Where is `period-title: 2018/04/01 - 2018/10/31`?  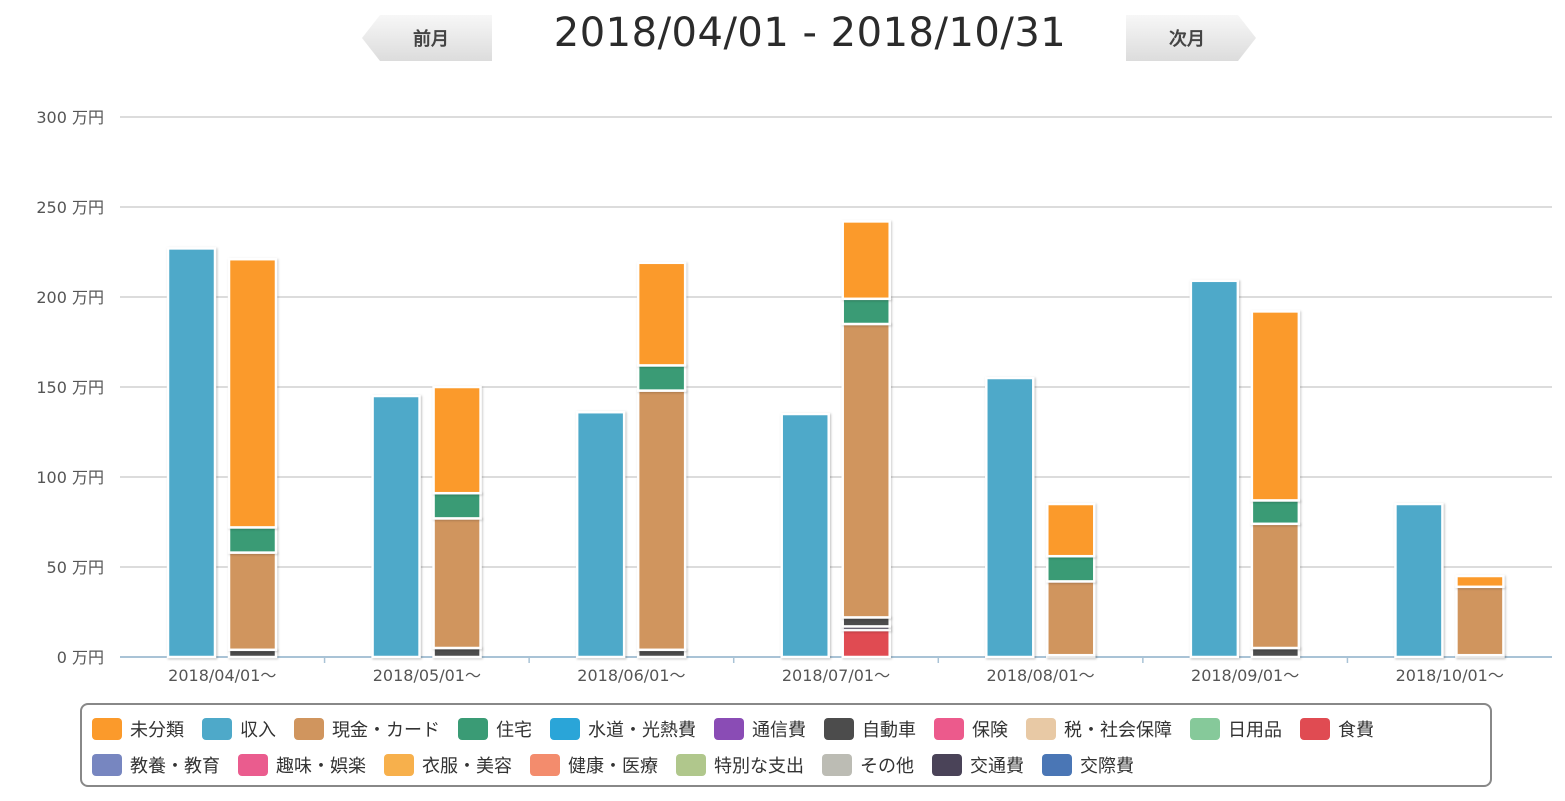 period-title: 2018/04/01 - 2018/10/31 is located at coordinates (810, 33).